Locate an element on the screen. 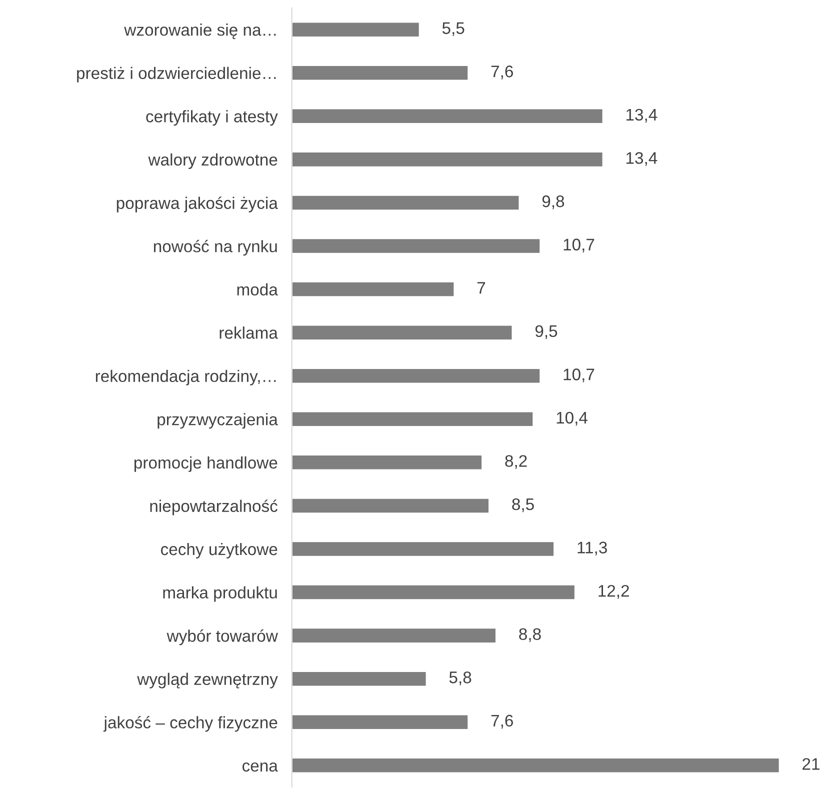 The image size is (822, 795). data-label: 8,2 is located at coordinates (516, 462).